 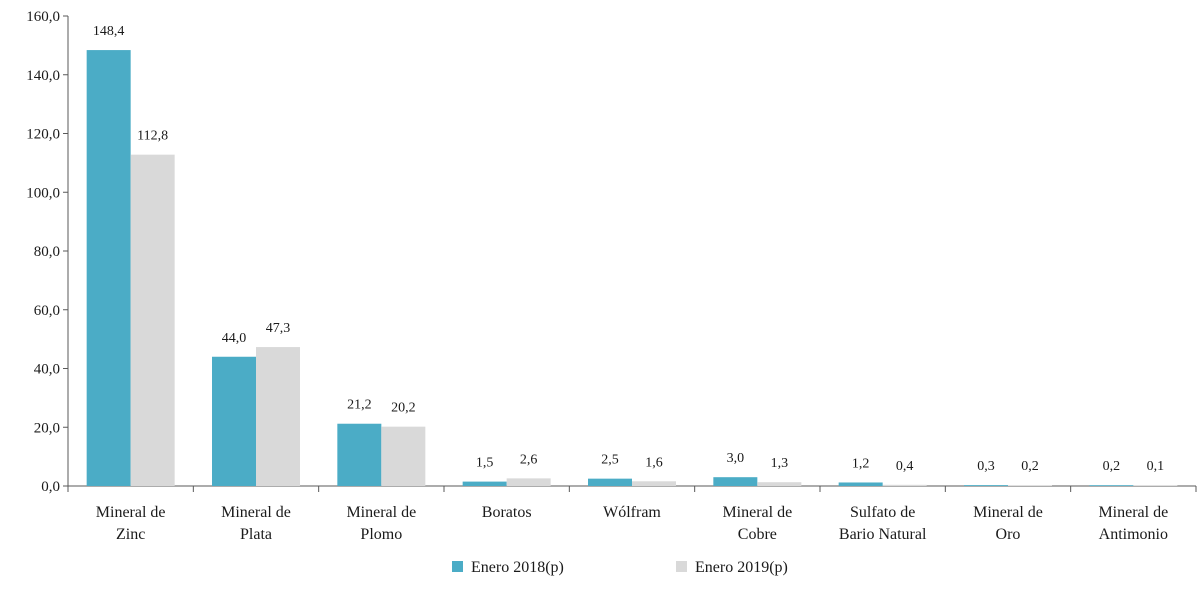 I want to click on x-category-label: Wólfram, so click(x=632, y=512).